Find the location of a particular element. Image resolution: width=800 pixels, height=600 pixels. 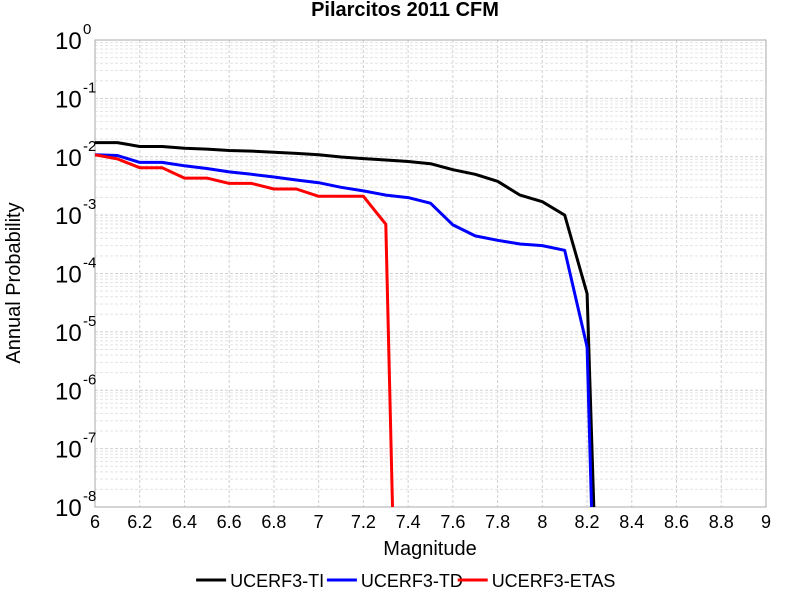

chart-title: Pilarcitos 2011 CFM is located at coordinates (405, 10).